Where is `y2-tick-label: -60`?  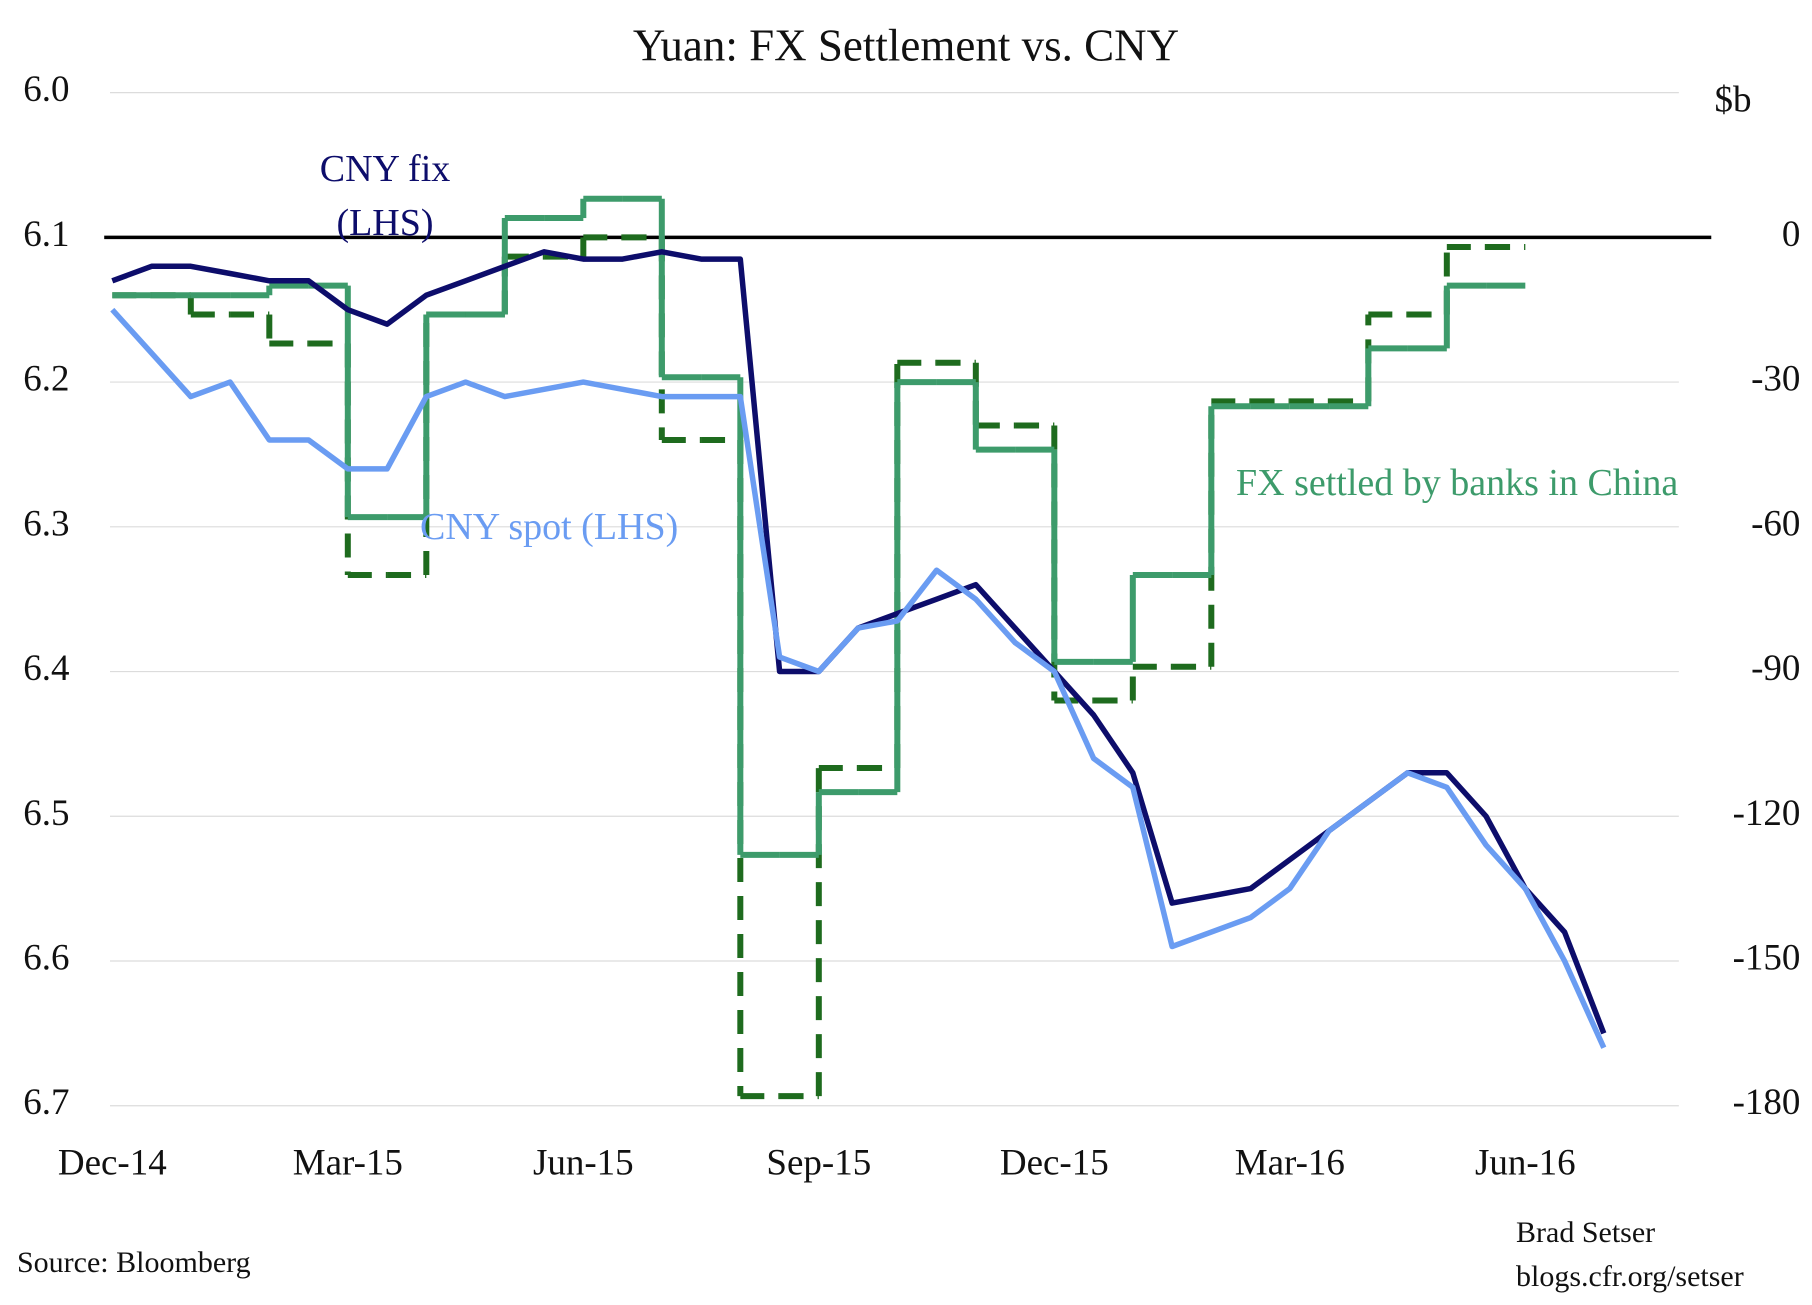 y2-tick-label: -60 is located at coordinates (1775, 523).